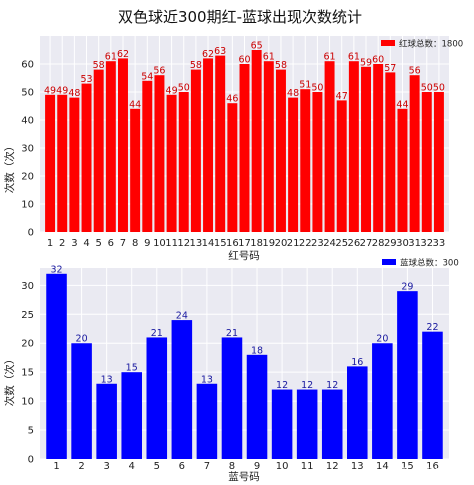 Image resolution: width=474 pixels, height=485 pixels. What do you see at coordinates (56, 466) in the screenshot?
I see `blue-x-tick-label: 1` at bounding box center [56, 466].